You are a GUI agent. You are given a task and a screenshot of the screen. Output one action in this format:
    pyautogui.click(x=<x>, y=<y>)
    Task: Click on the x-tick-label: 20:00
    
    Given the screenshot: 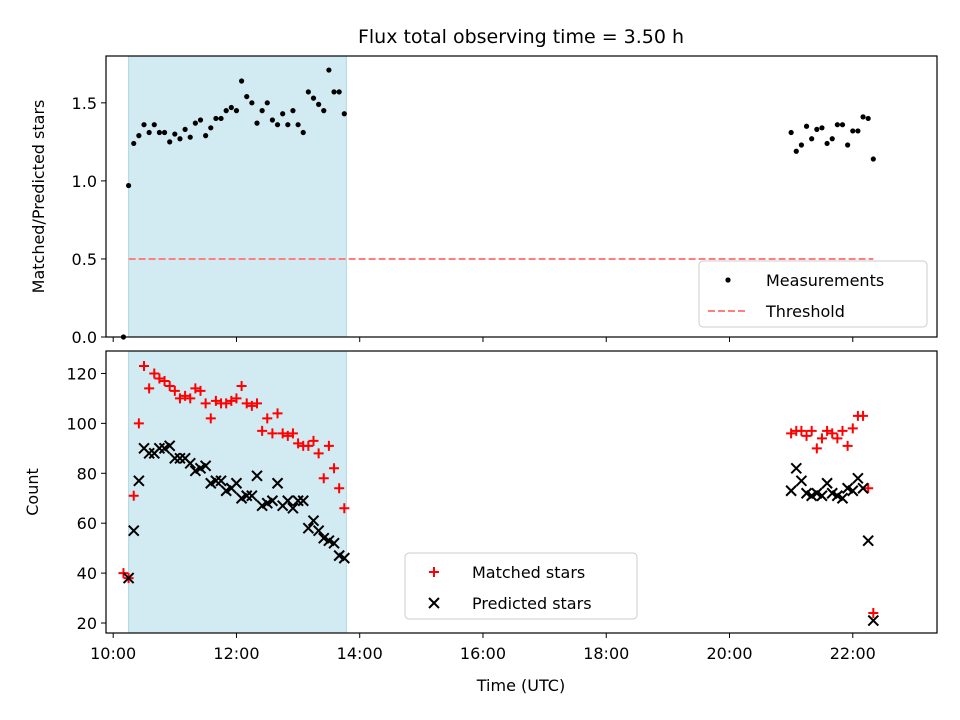 What is the action you would take?
    pyautogui.click(x=729, y=653)
    